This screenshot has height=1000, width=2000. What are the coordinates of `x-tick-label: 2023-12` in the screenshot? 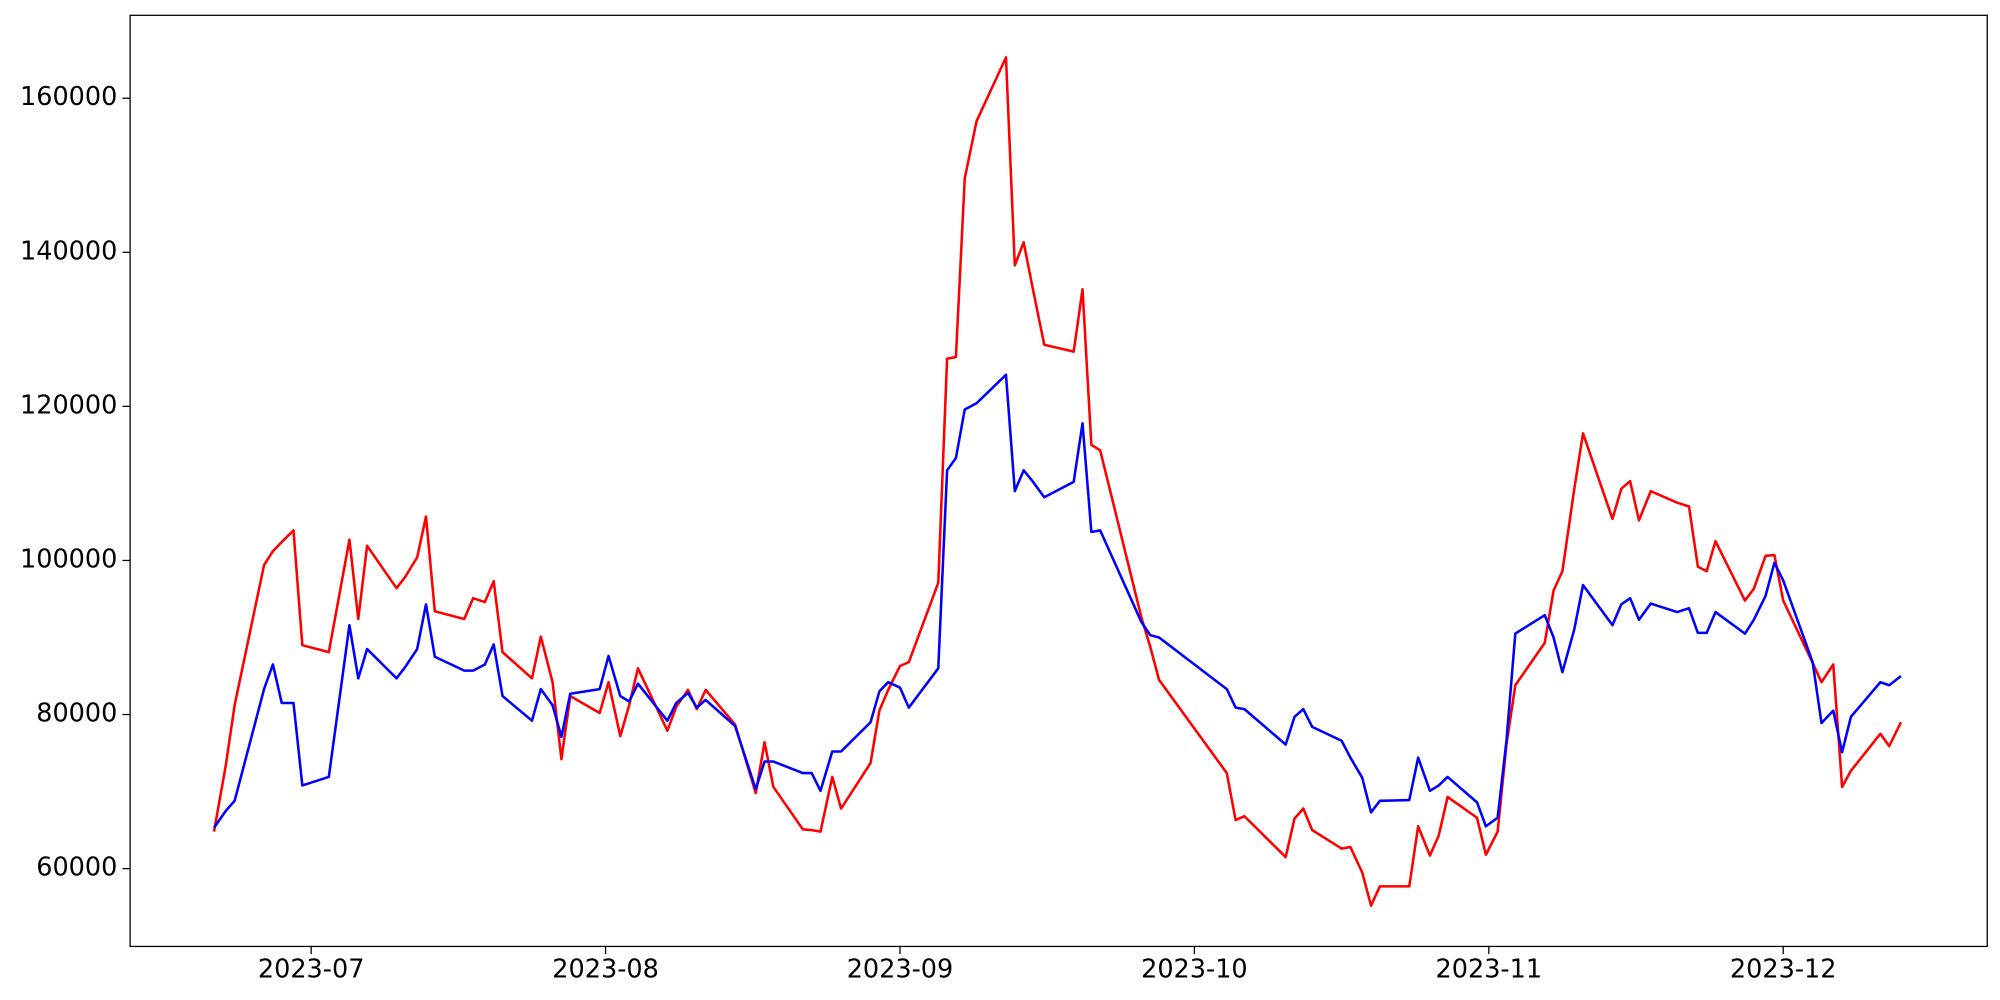 It's located at (1783, 970).